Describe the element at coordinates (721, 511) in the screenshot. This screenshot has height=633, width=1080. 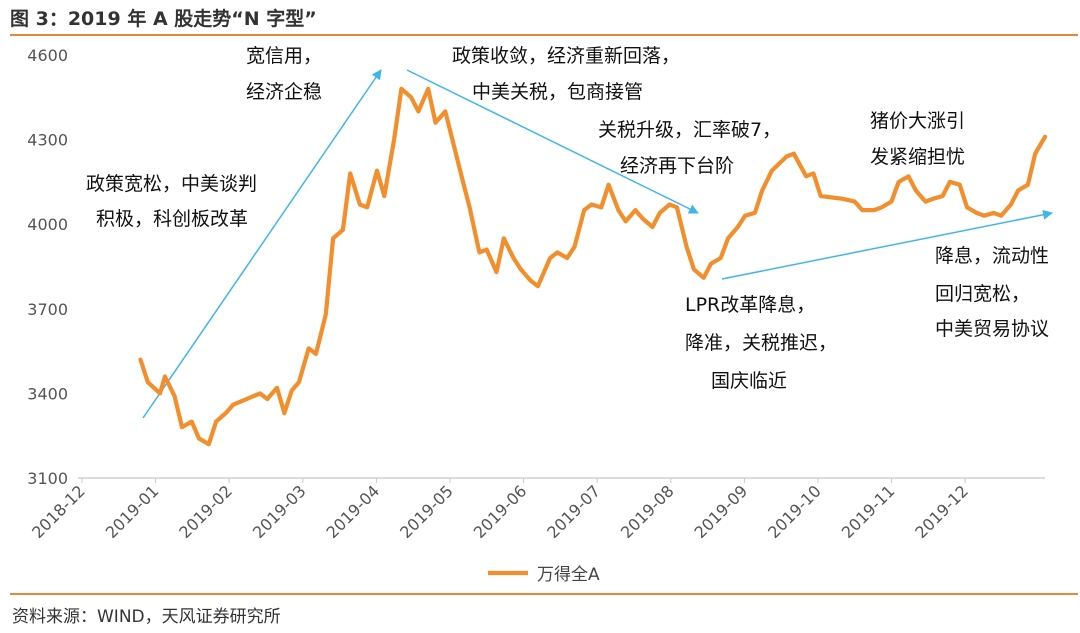
I see `x-tick-label: 2019-09` at that location.